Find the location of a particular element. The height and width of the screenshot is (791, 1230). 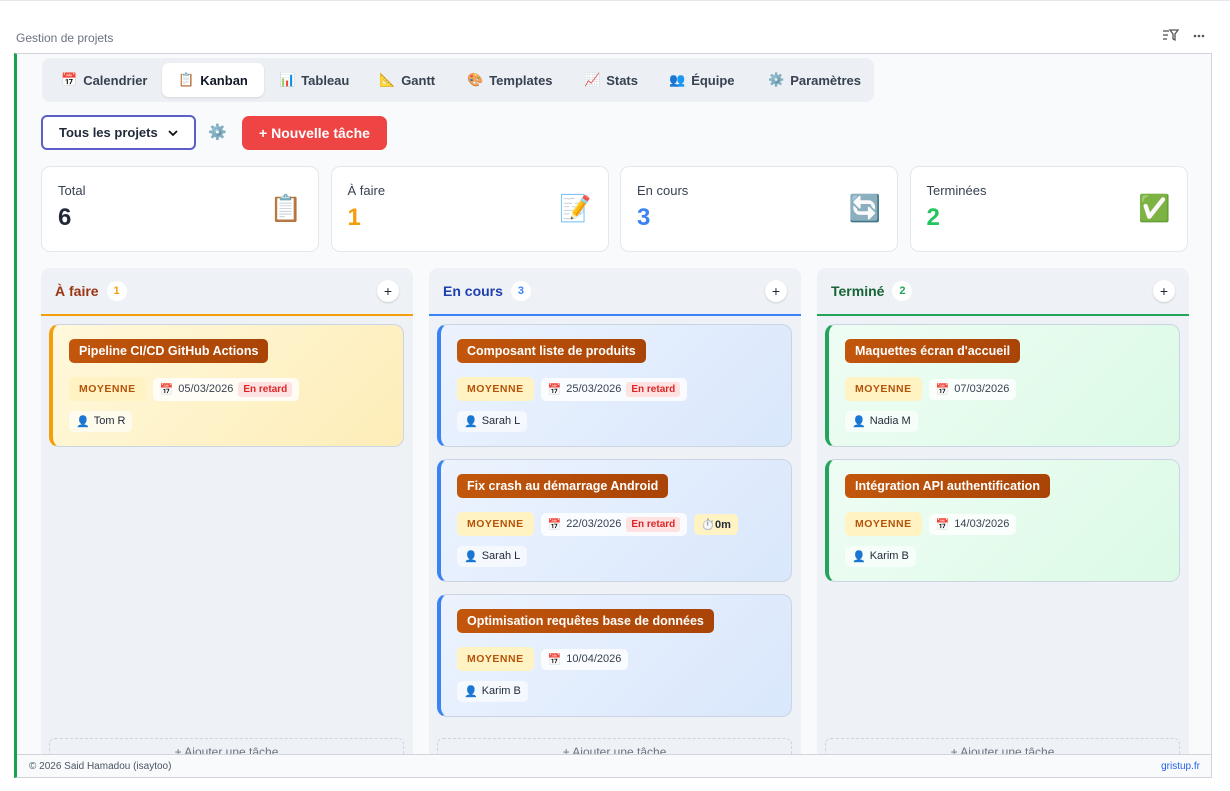

tab-icon: 📈 is located at coordinates (592, 79).